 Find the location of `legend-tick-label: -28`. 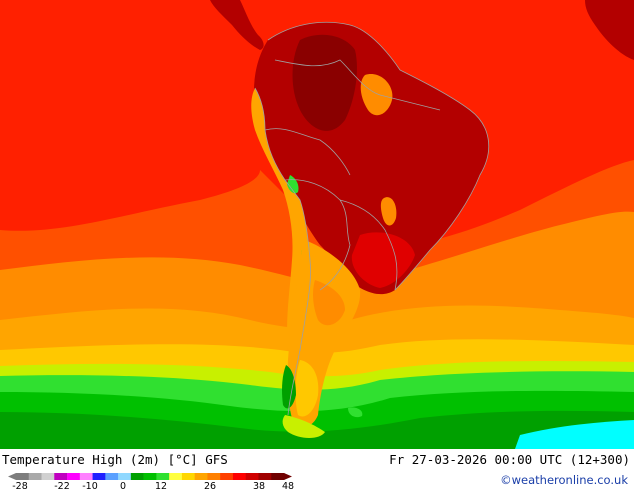

legend-tick-label: -28 is located at coordinates (20, 485).